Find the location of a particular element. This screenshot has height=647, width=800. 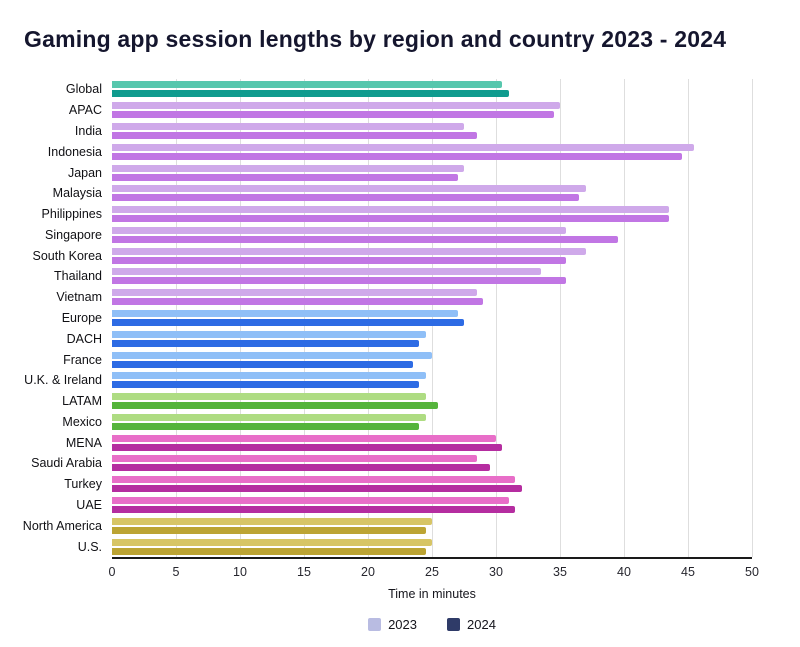

chart-row: Malaysia is located at coordinates (402, 193).